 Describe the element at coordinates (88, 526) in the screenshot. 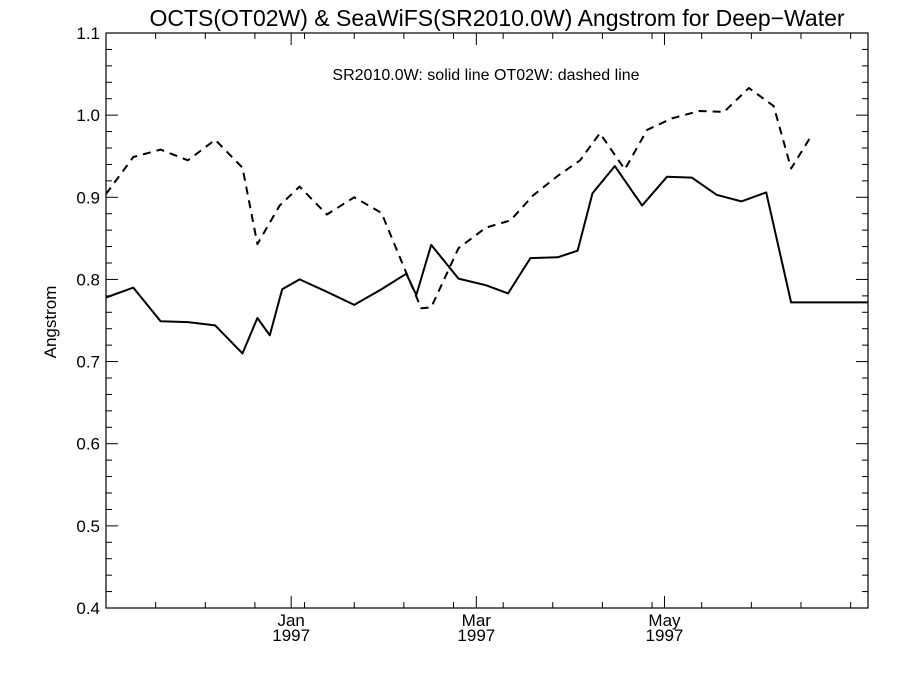

I see `y-tick-label: 0.5` at that location.